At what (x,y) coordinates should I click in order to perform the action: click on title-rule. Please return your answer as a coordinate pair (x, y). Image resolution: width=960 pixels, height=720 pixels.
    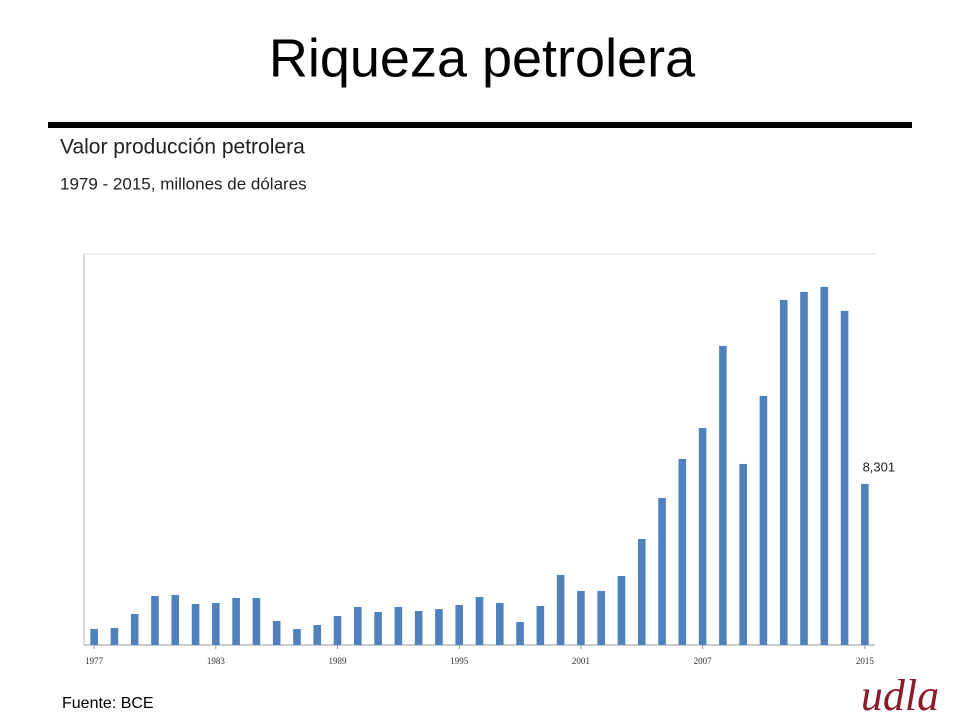
    Looking at the image, I should click on (480, 125).